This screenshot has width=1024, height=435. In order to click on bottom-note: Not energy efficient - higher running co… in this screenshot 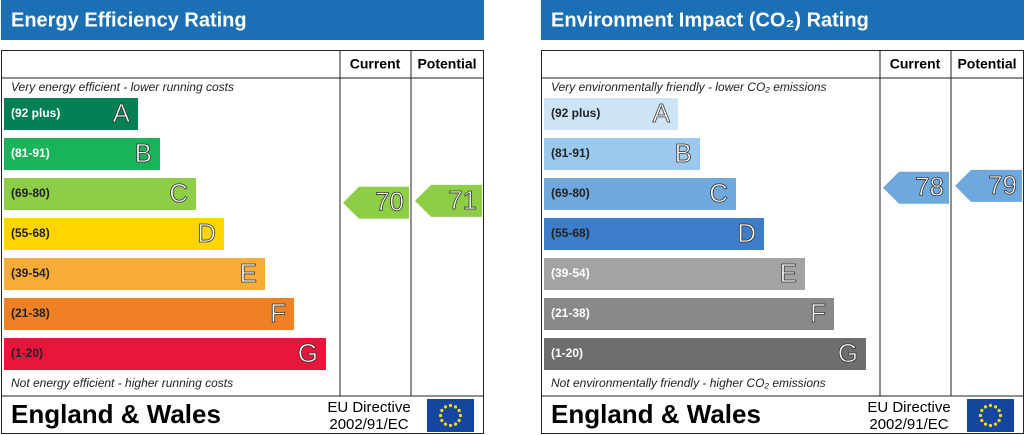, I will do `click(122, 383)`.